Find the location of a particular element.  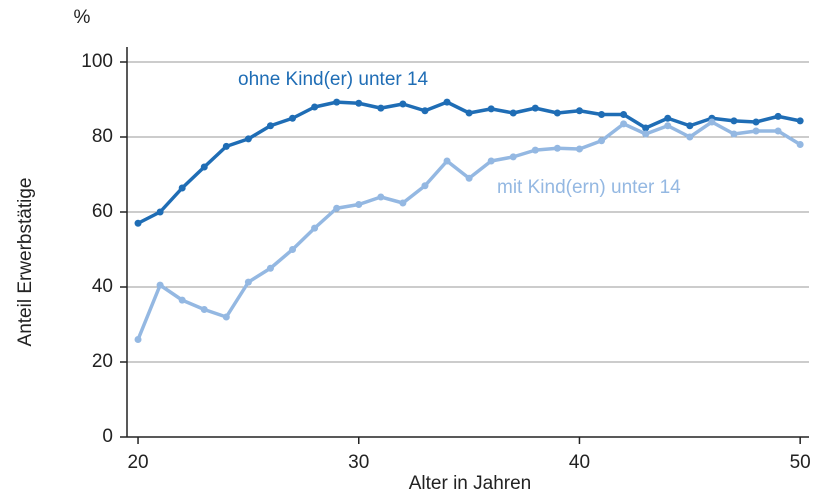

x-tick-label: 30 is located at coordinates (358, 462).